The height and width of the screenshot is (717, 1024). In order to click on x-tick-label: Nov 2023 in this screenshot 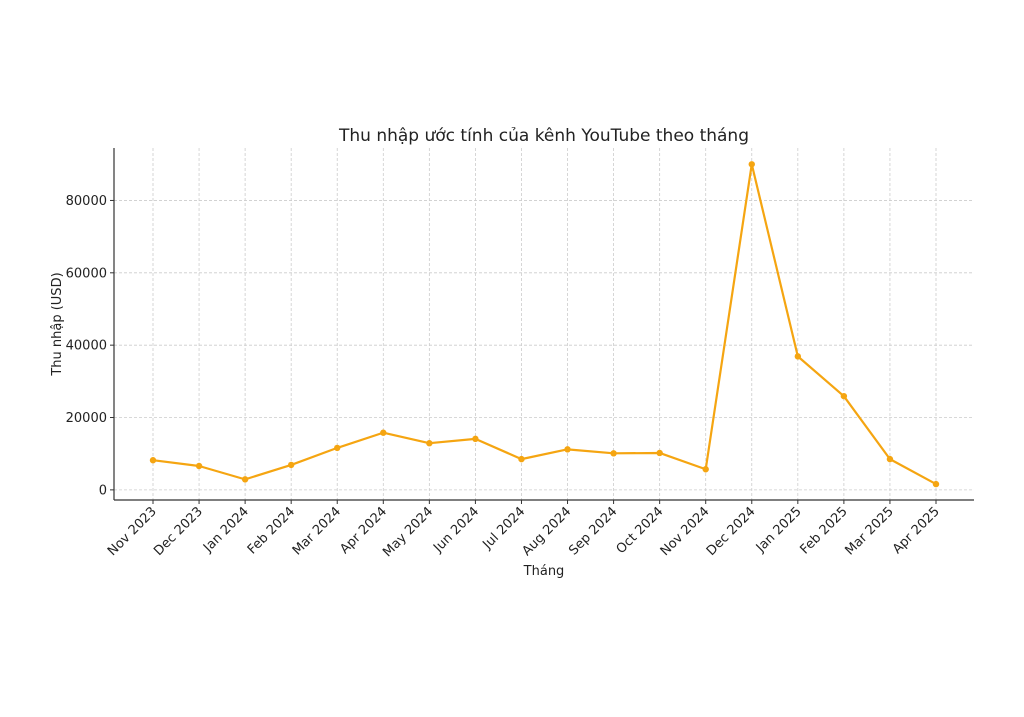, I will do `click(132, 531)`.